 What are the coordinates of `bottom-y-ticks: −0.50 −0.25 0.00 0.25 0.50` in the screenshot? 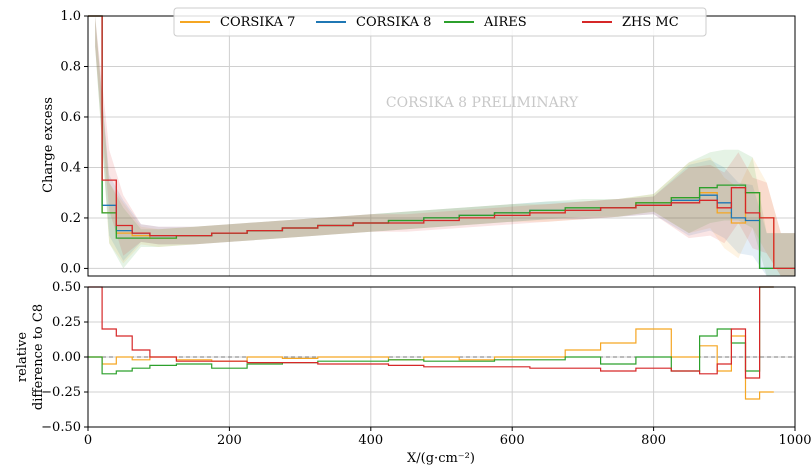 It's located at (64, 357).